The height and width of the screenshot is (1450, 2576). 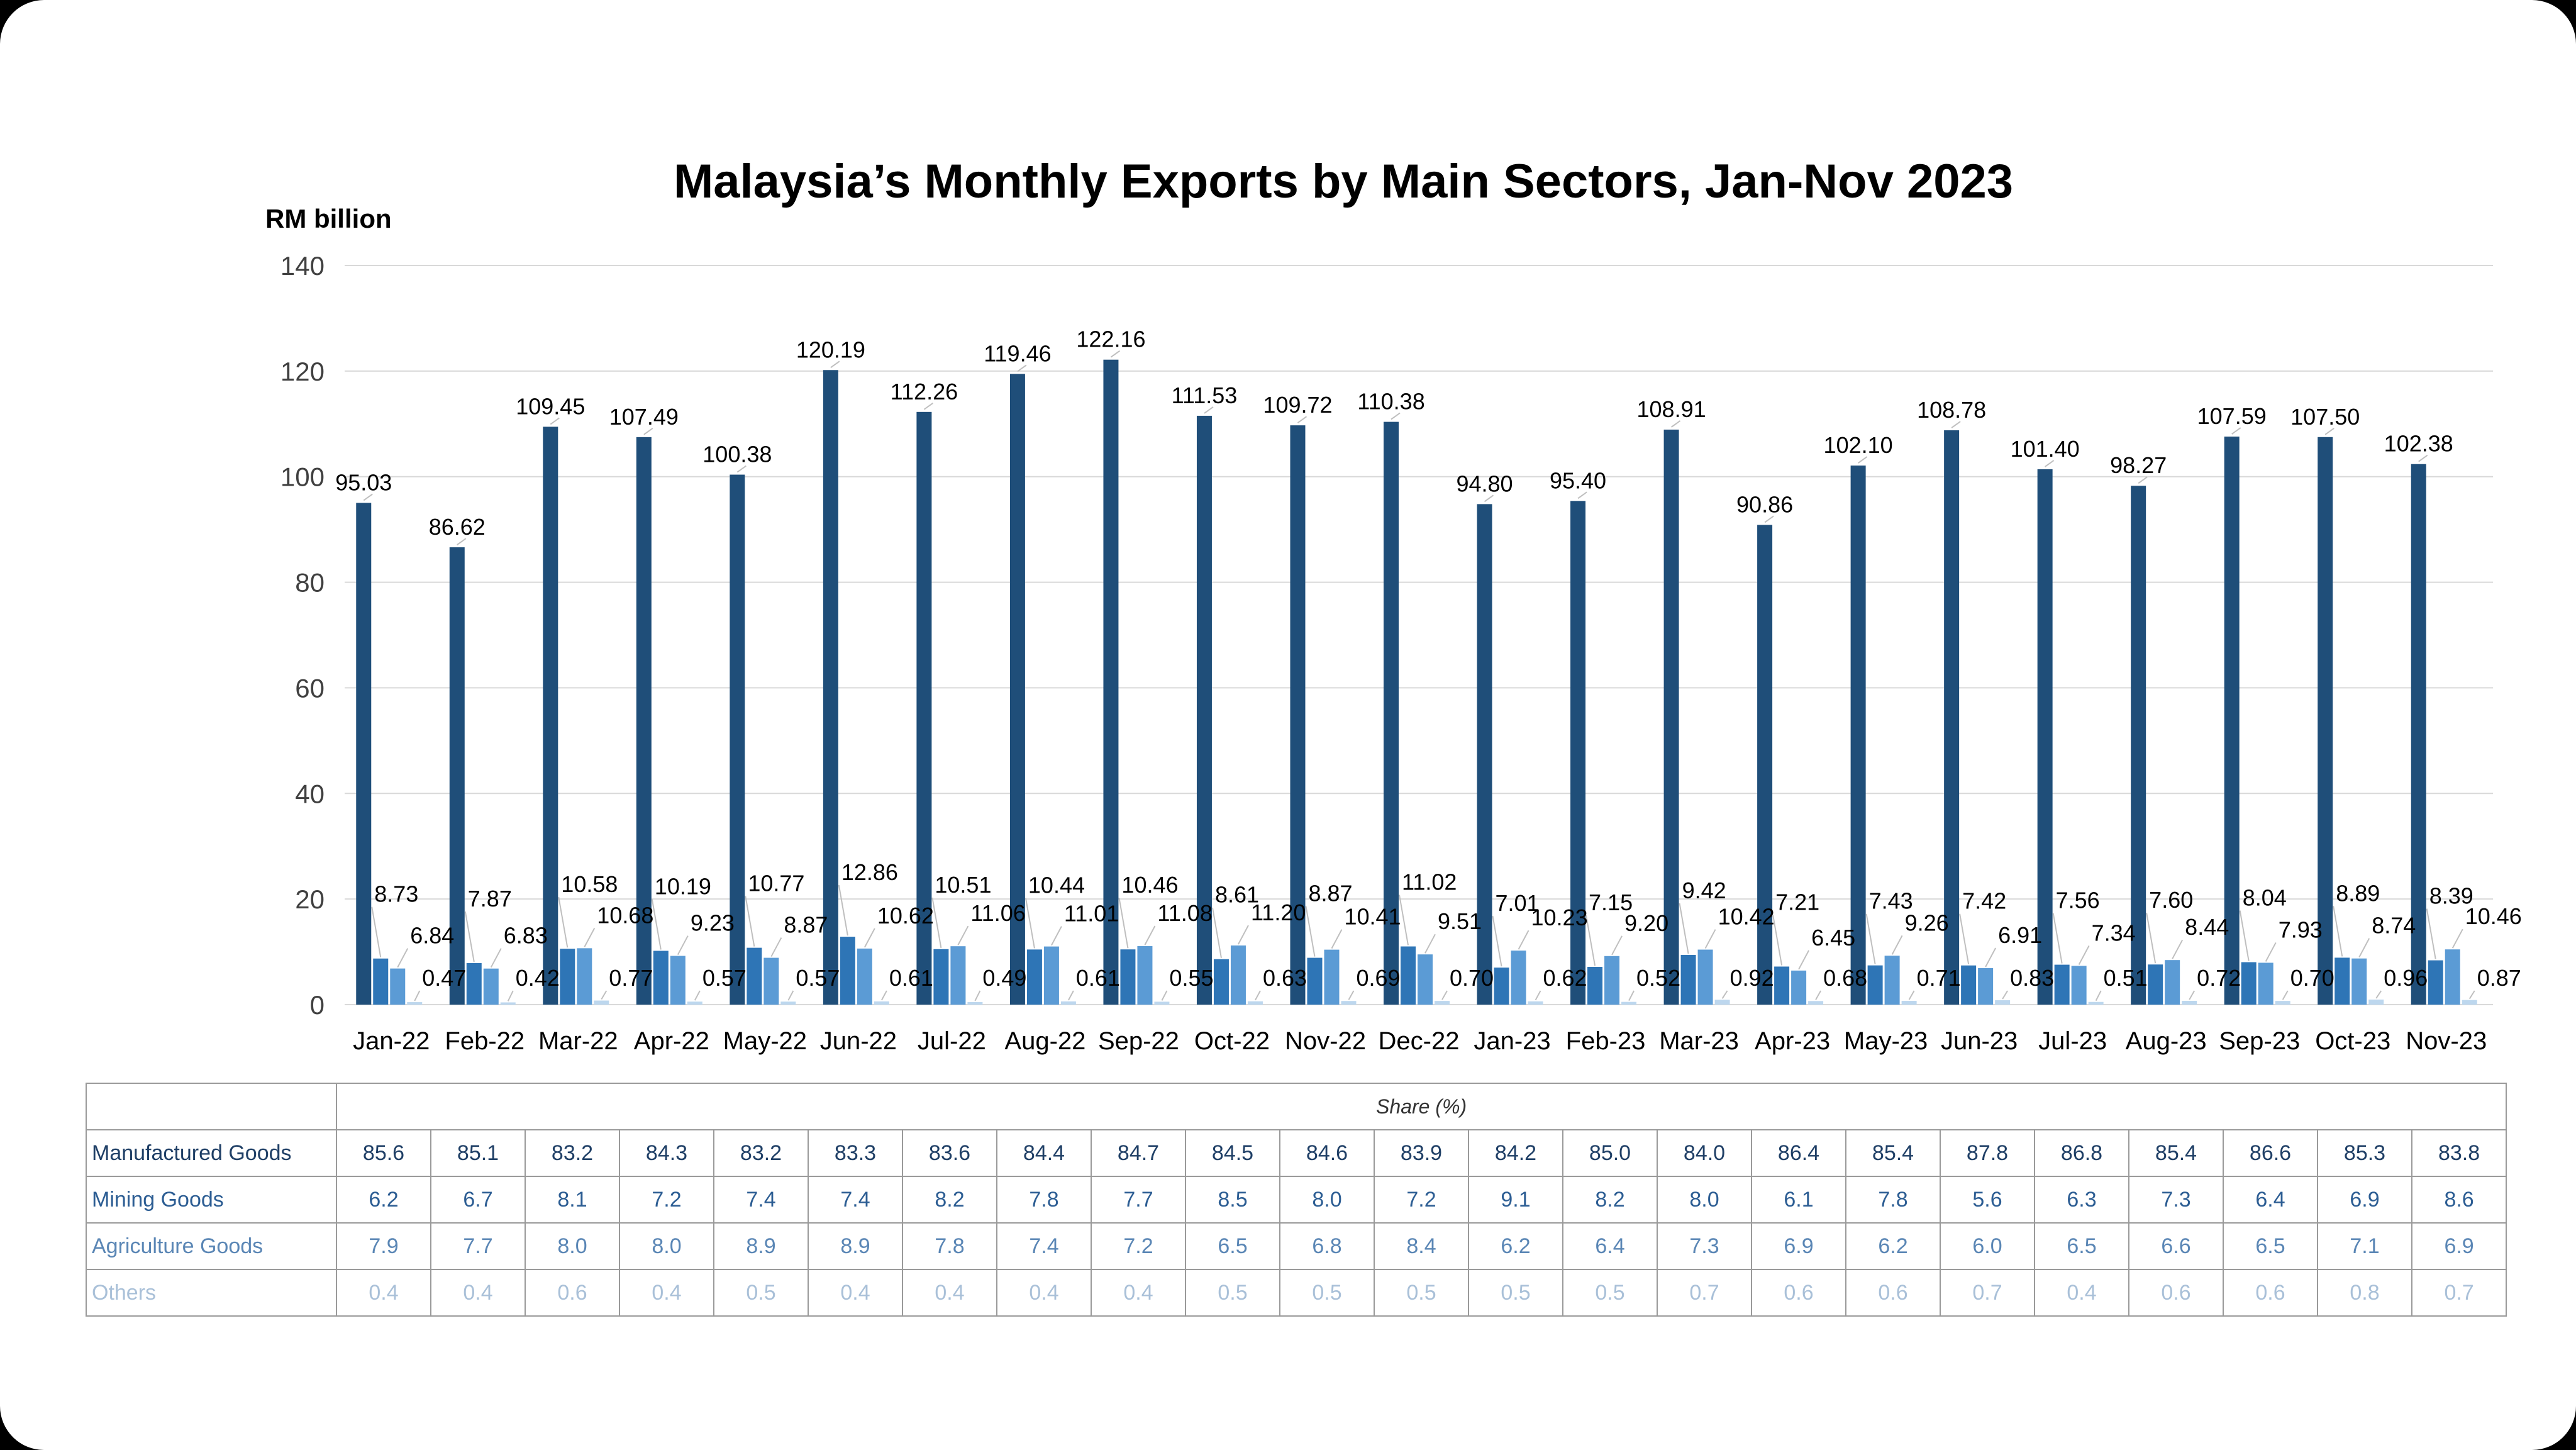 What do you see at coordinates (1704, 890) in the screenshot?
I see `data-label: 9.42` at bounding box center [1704, 890].